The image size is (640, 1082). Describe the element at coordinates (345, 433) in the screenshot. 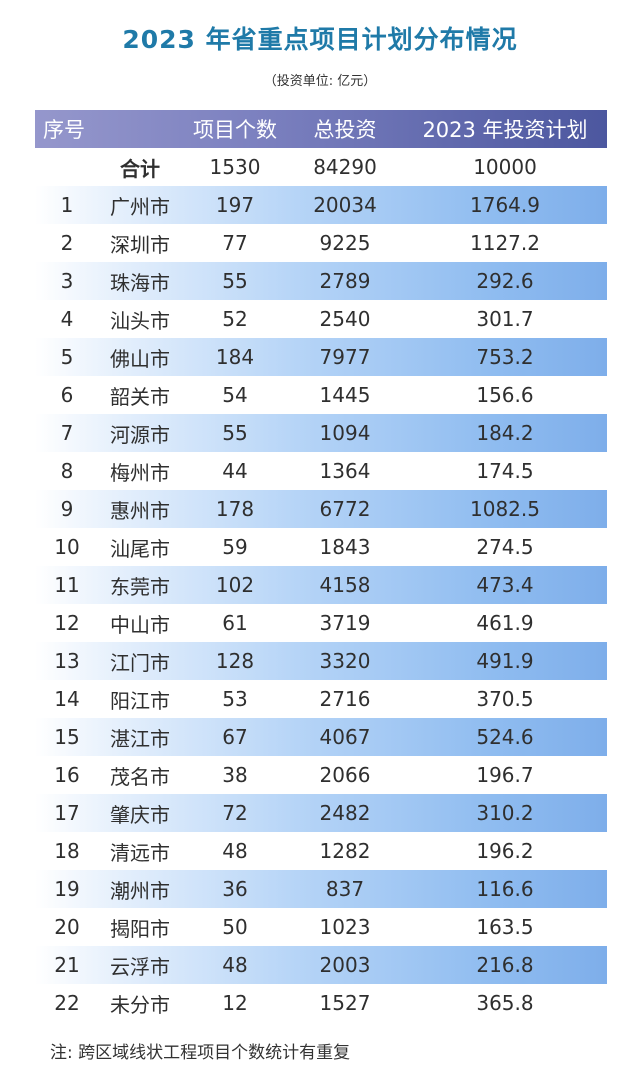

I see `total-investment: 1094` at that location.